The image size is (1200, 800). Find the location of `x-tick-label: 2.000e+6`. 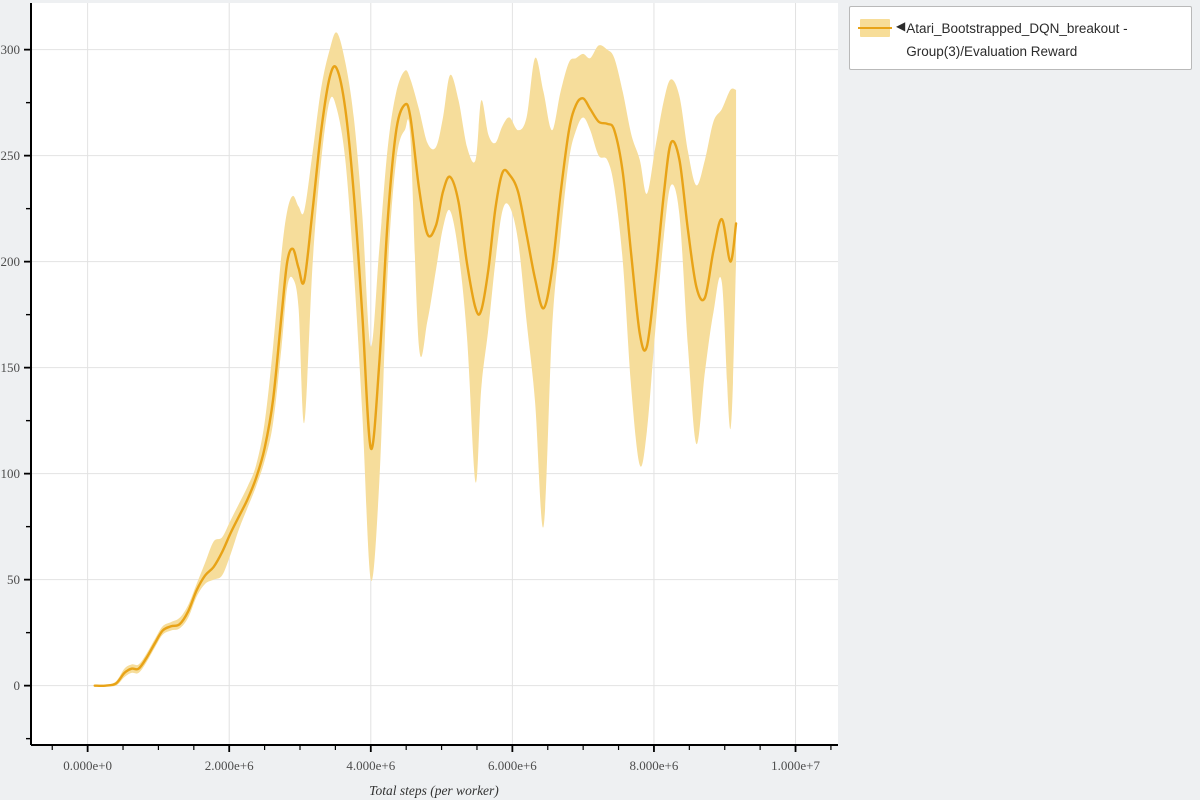

x-tick-label: 2.000e+6 is located at coordinates (229, 765).